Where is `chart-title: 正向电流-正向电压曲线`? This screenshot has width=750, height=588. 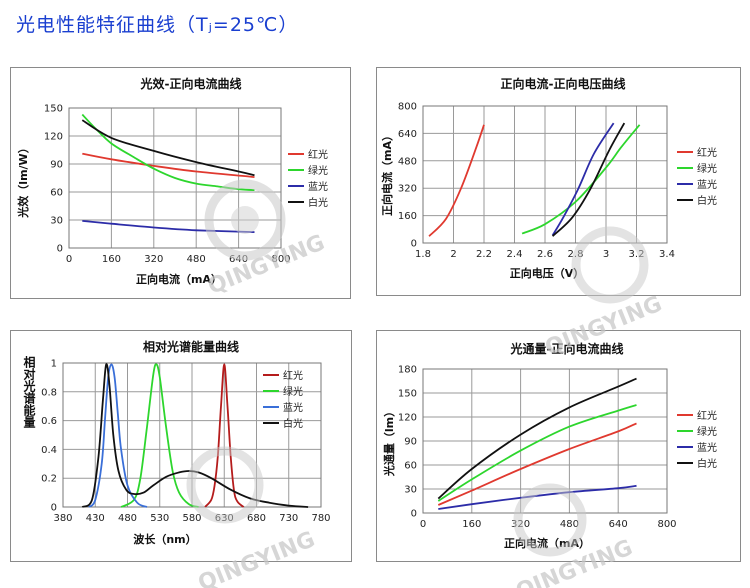 chart-title: 正向电流-正向电压曲线 is located at coordinates (563, 83).